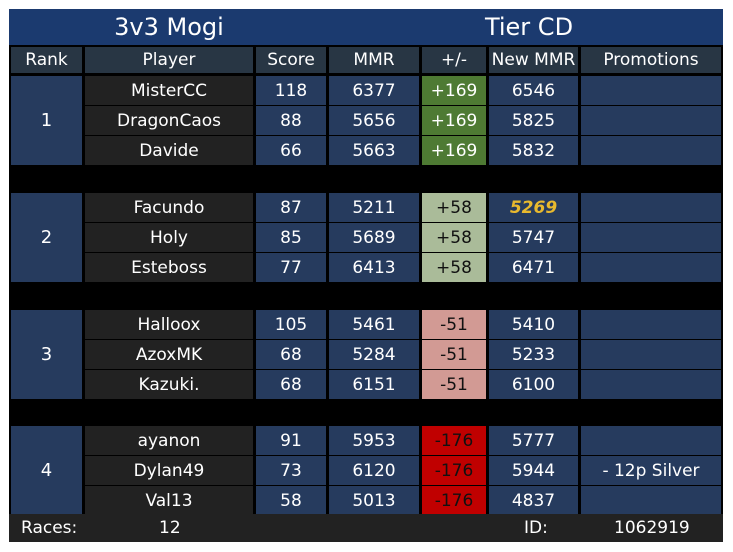 The image size is (733, 552). I want to click on header-mmr: MMR, so click(374, 60).